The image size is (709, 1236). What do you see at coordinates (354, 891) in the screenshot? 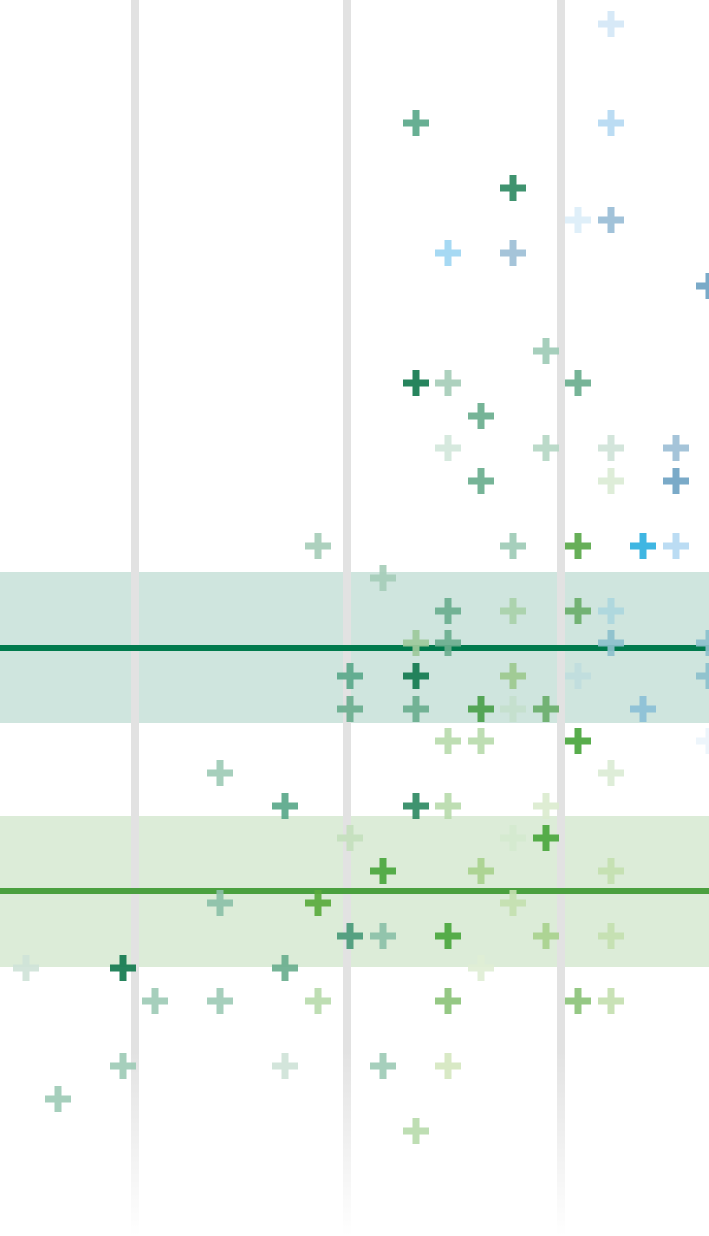
I see `green-line` at bounding box center [354, 891].